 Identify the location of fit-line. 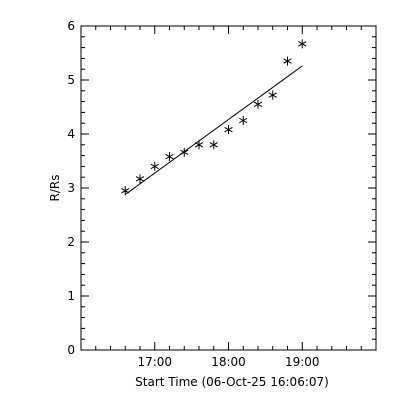
(213, 130).